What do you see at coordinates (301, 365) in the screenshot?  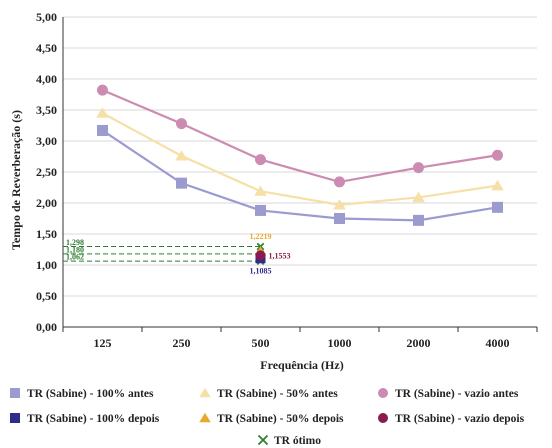 I see `x-axis-title: Frequência (Hz)` at bounding box center [301, 365].